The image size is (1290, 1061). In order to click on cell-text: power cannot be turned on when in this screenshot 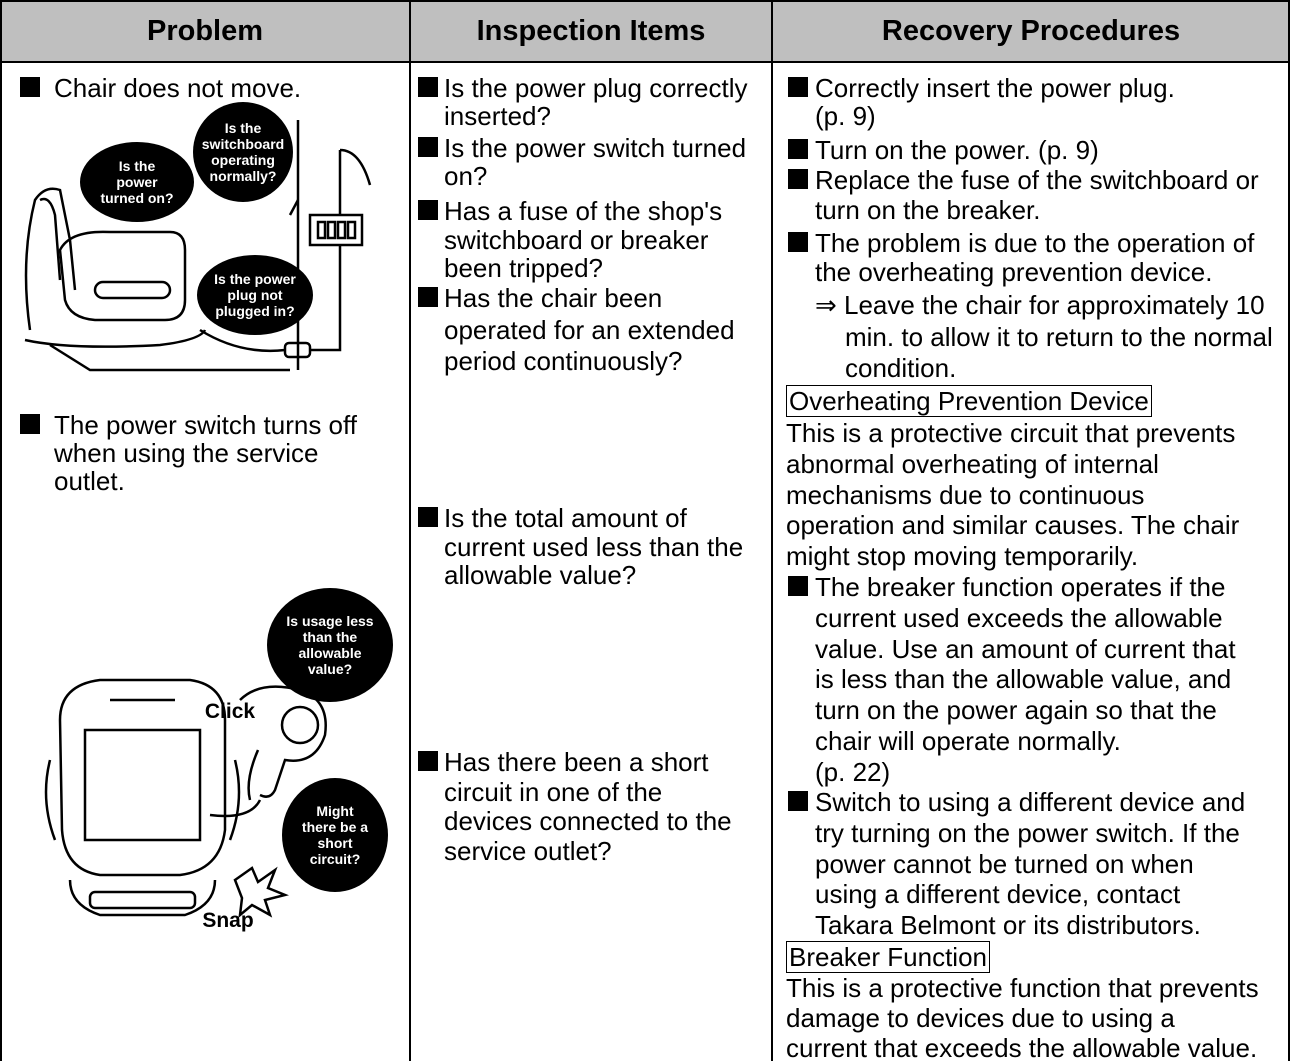, I will do `click(1004, 864)`.